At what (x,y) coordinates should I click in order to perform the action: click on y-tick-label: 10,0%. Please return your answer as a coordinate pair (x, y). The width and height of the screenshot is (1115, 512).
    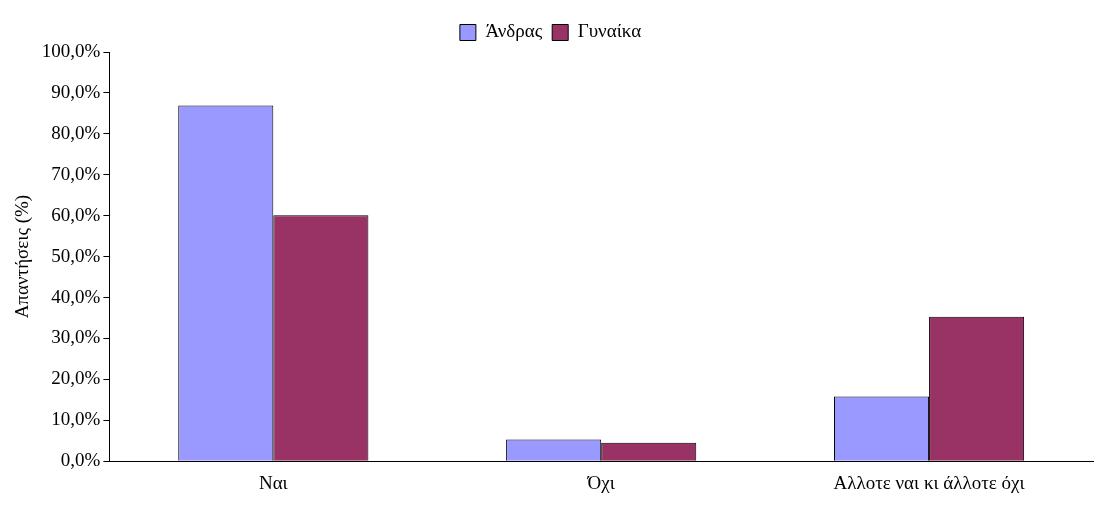
    Looking at the image, I should click on (76, 419).